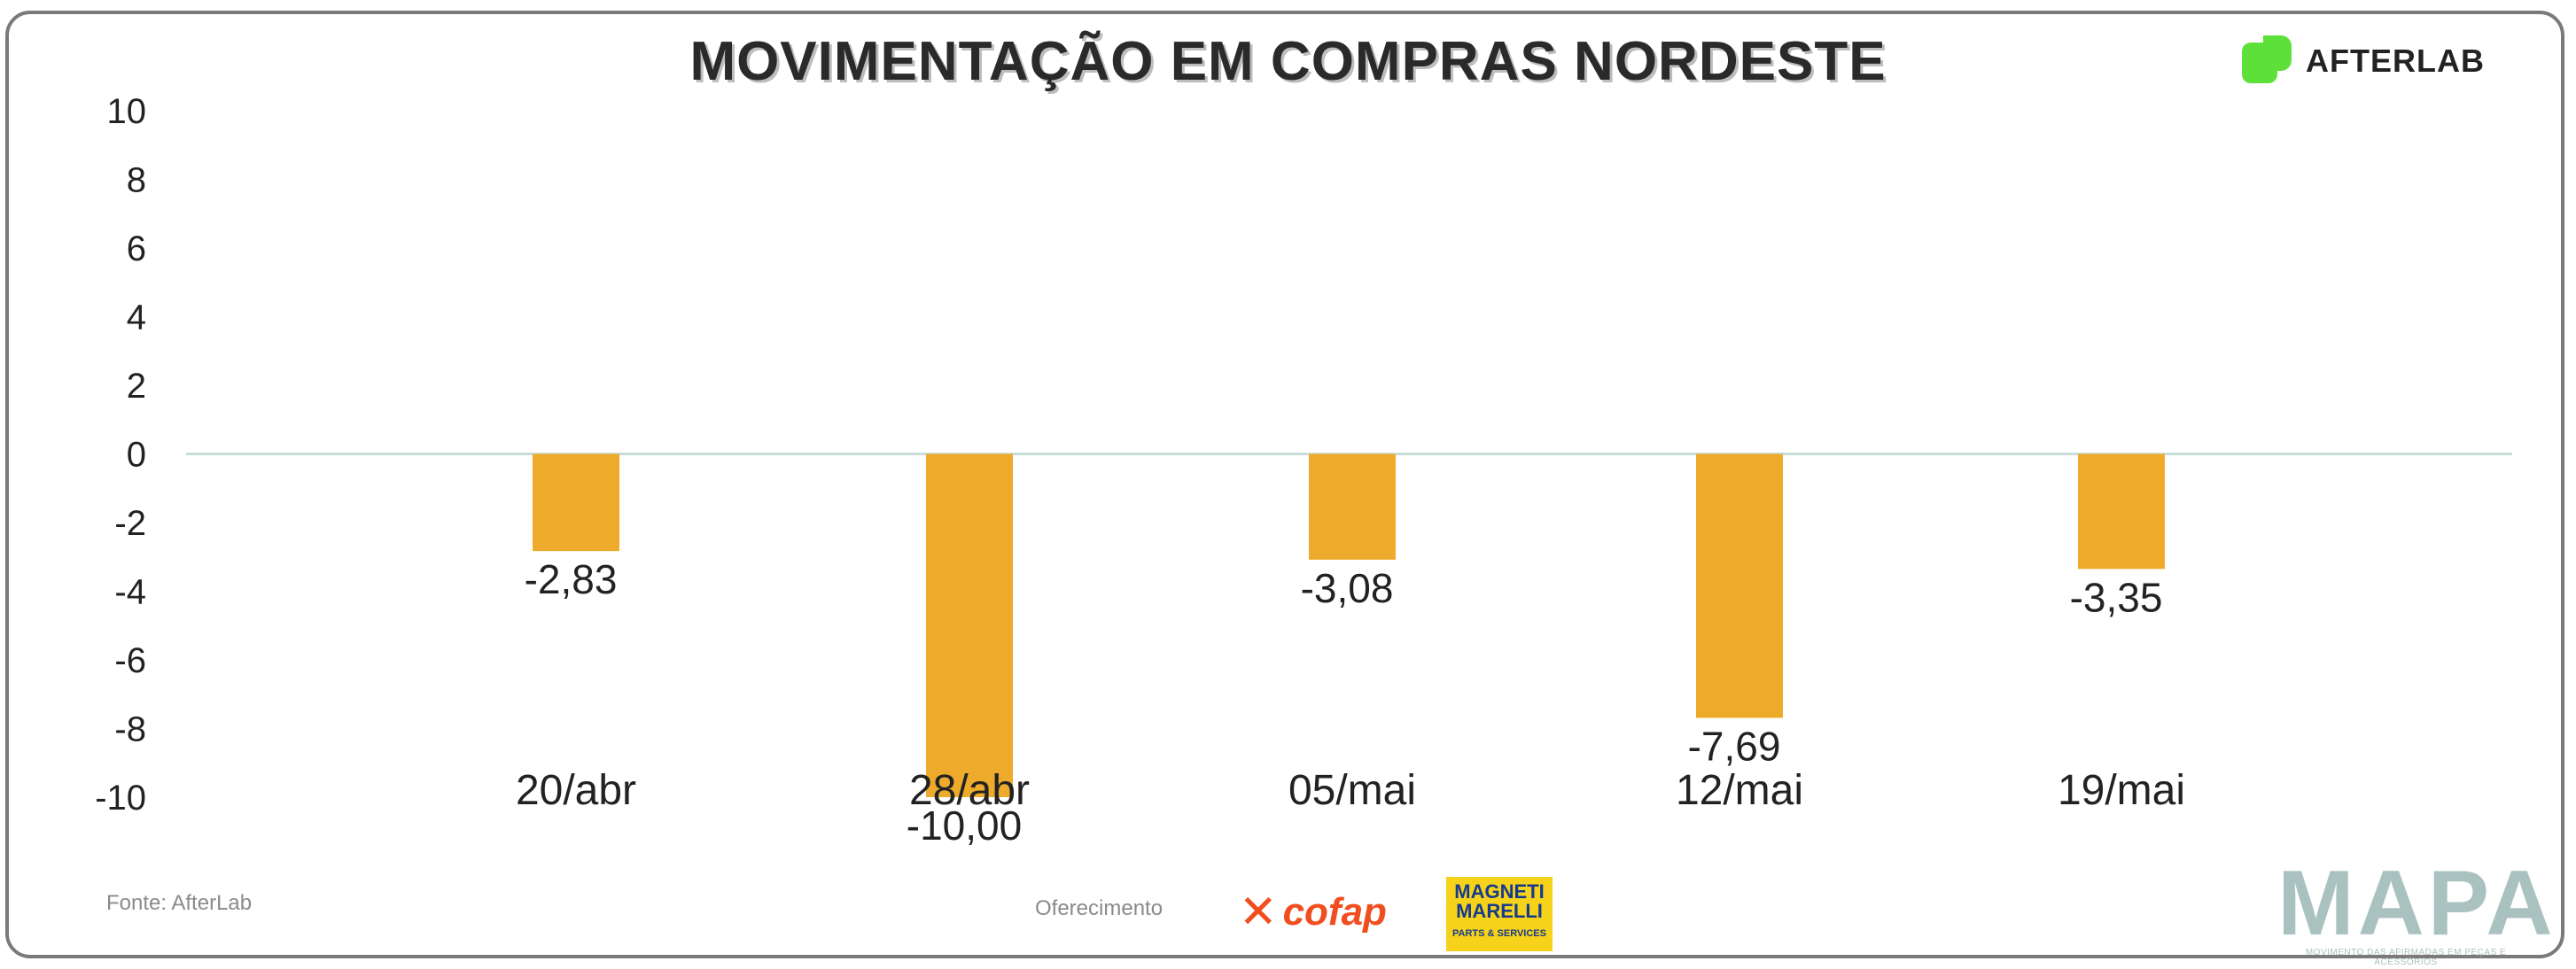 This screenshot has height=969, width=2576. What do you see at coordinates (130, 523) in the screenshot?
I see `y-tick-label: -2` at bounding box center [130, 523].